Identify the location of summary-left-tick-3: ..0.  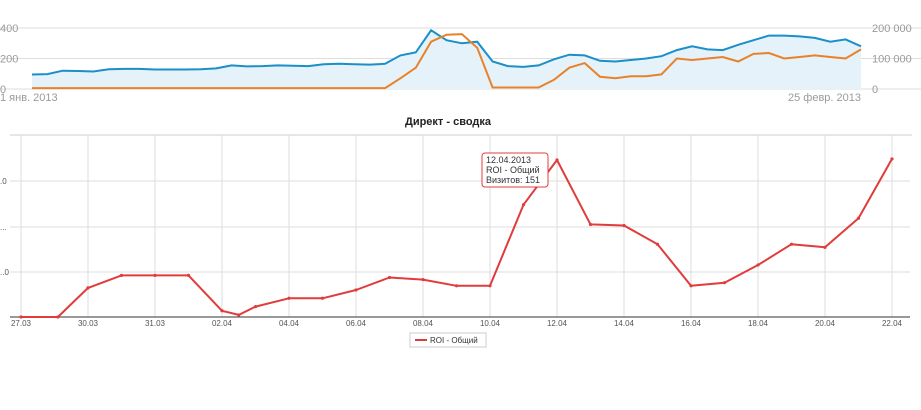
(4, 272).